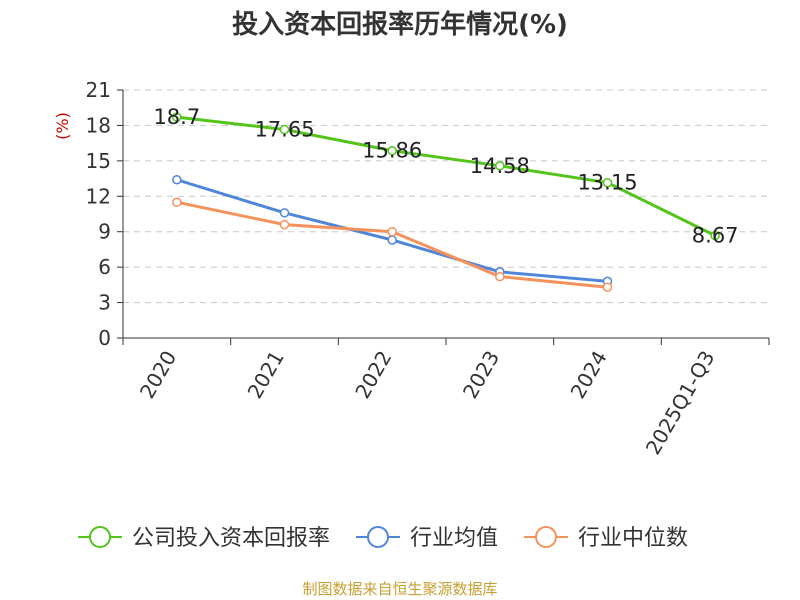 This screenshot has height=600, width=800. What do you see at coordinates (98, 161) in the screenshot?
I see `y-tick-label: 15` at bounding box center [98, 161].